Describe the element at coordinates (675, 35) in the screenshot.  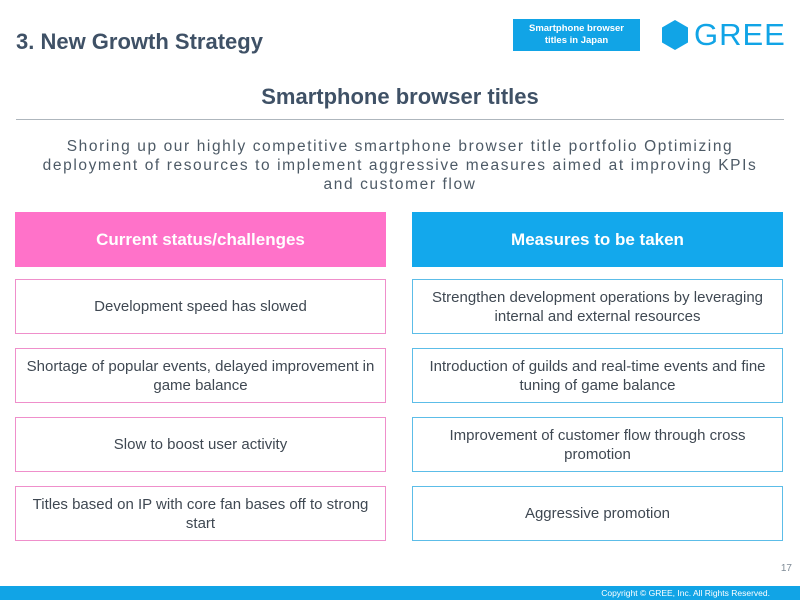
I see `hexagon-logo-icon` at that location.